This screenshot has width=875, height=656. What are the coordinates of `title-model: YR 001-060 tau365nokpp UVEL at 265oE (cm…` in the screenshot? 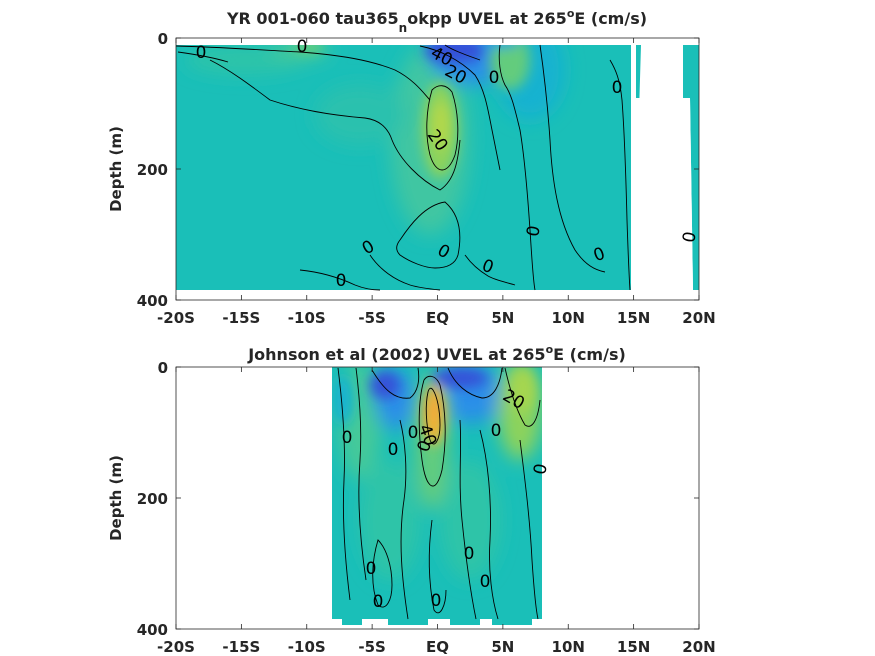 It's located at (436, 21).